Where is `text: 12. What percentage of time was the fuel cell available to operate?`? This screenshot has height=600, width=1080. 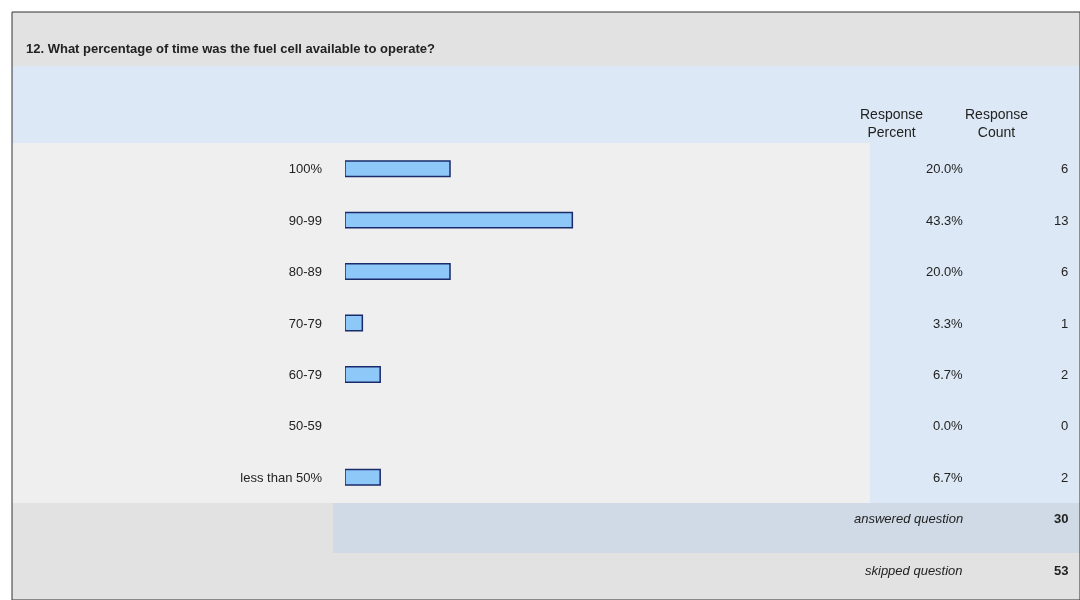 text: 12. What percentage of time was the fuel cell available to operate? is located at coordinates (230, 48).